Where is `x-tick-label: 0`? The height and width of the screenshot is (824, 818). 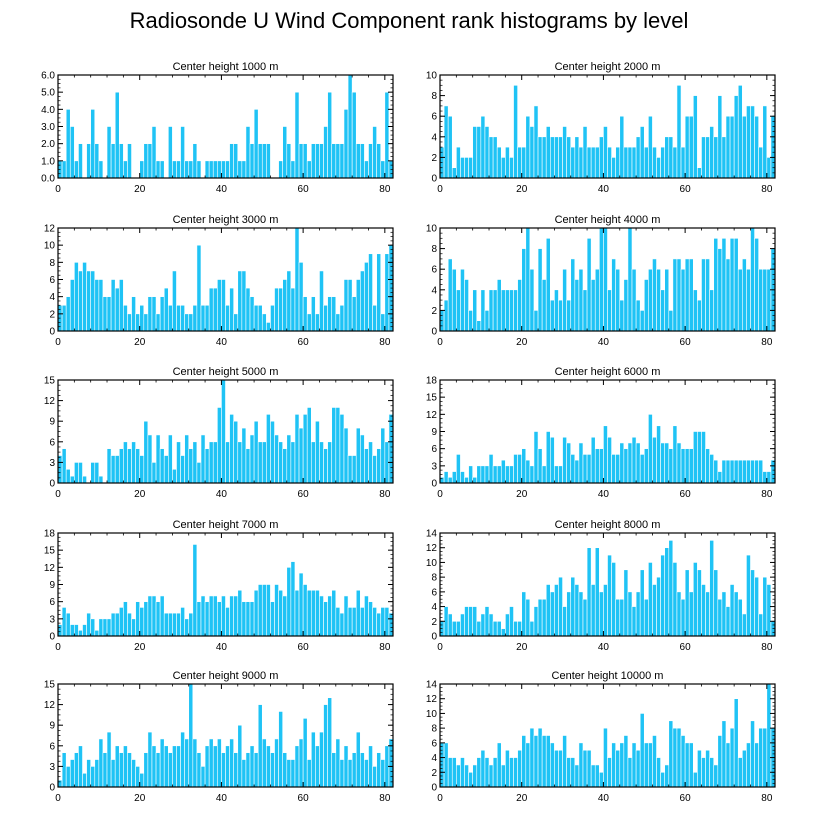
x-tick-label: 0 is located at coordinates (440, 494).